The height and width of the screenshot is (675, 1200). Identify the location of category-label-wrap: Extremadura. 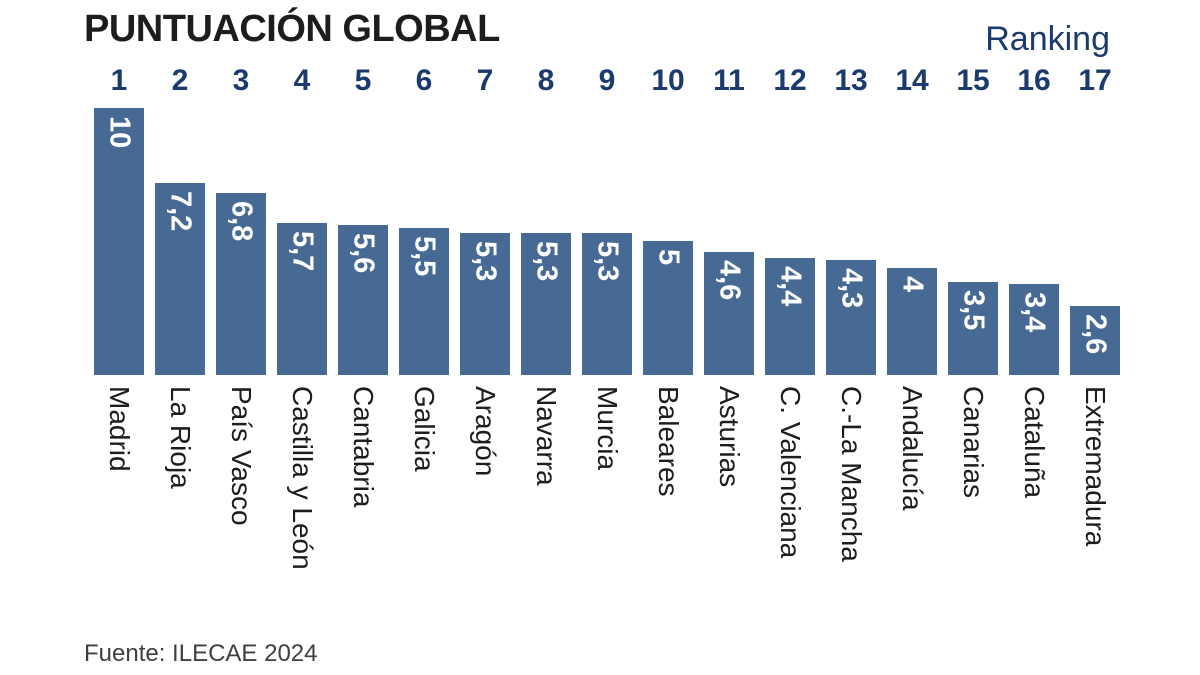
(1095, 466).